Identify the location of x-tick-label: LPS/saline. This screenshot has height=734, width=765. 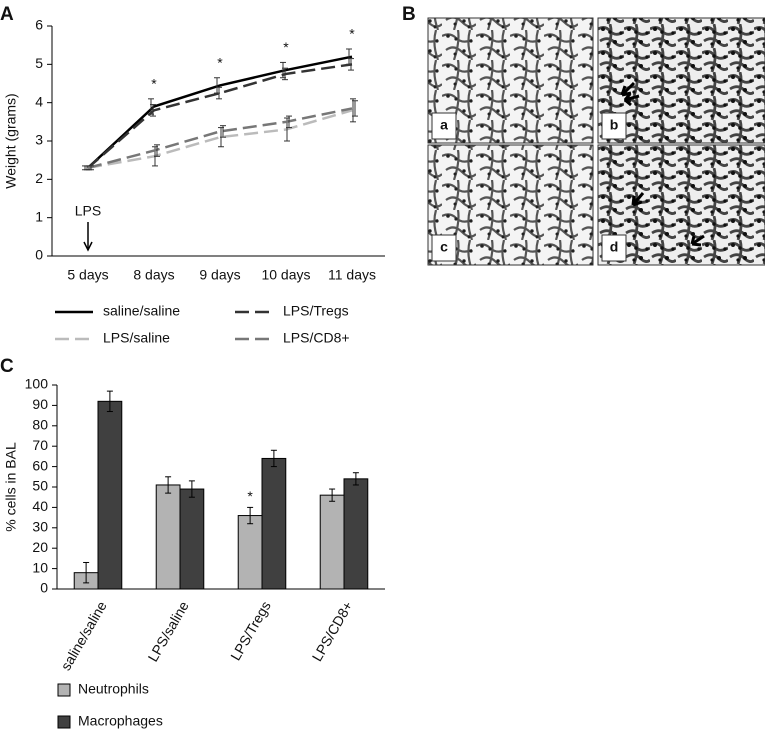
(167, 631).